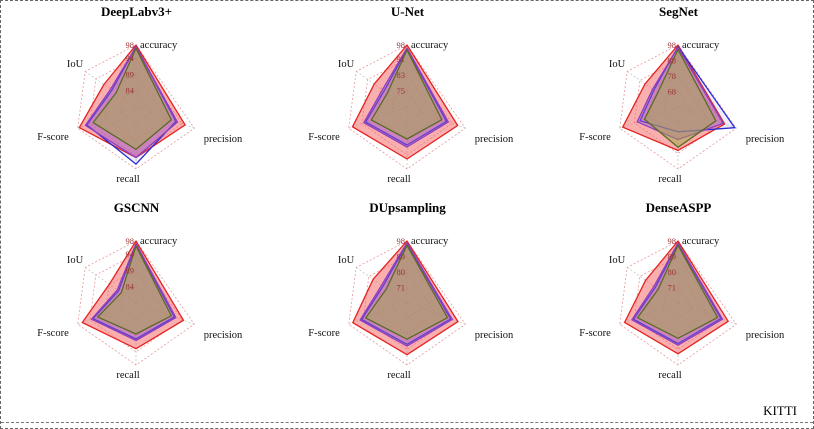 This screenshot has width=814, height=429. What do you see at coordinates (407, 422) in the screenshot?
I see `bottom-divider` at bounding box center [407, 422].